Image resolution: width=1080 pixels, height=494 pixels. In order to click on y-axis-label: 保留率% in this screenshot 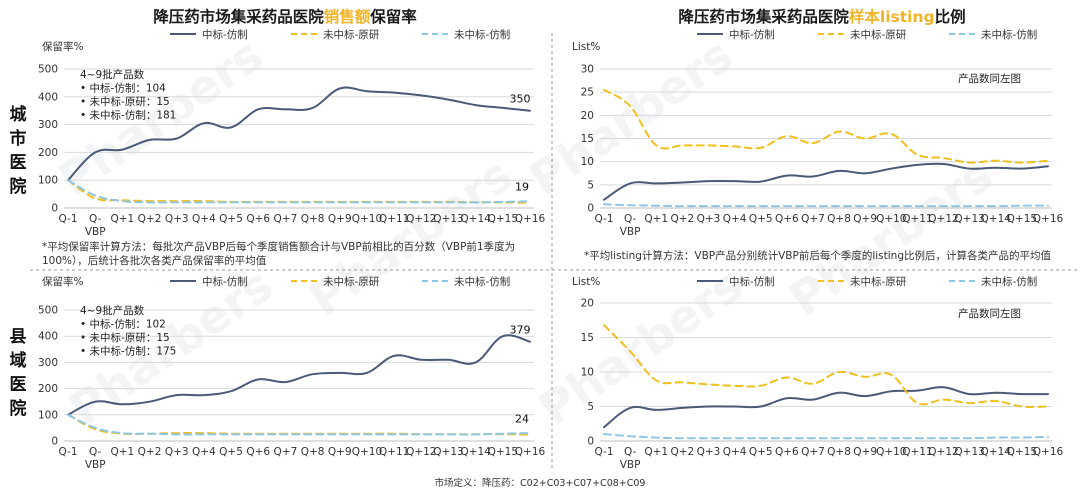, I will do `click(62, 46)`.